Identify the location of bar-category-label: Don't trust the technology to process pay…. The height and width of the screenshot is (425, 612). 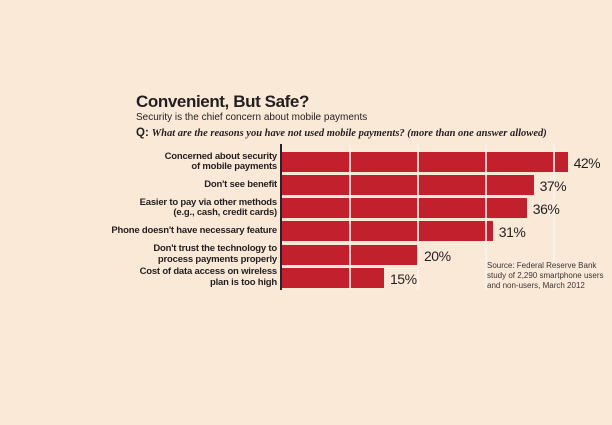
(215, 254).